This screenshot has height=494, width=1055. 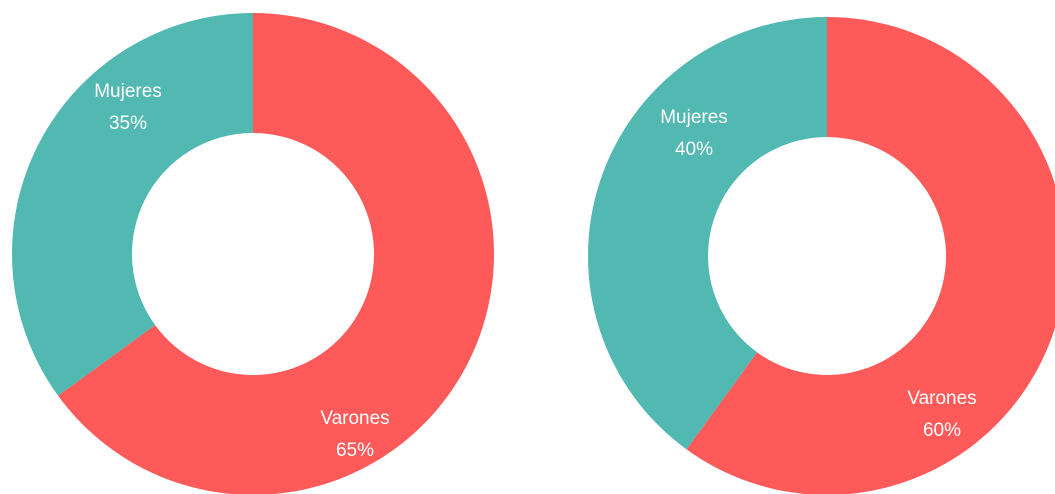 I want to click on segment-value-label: 60%, so click(x=942, y=430).